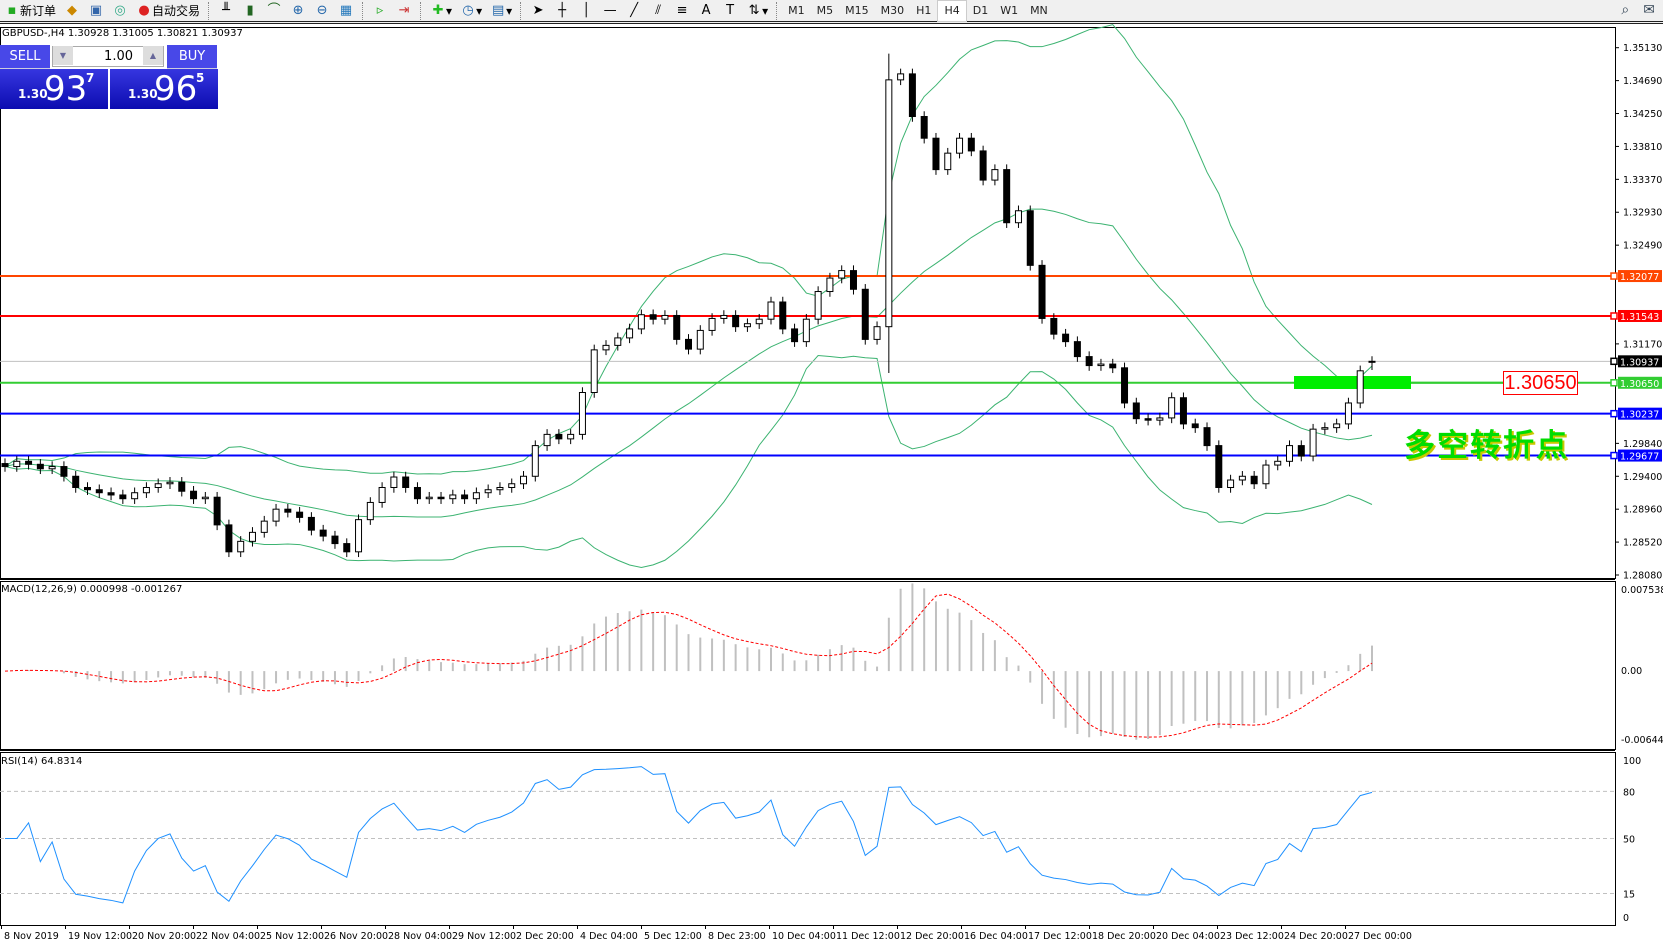 The image size is (1663, 944). What do you see at coordinates (164, 89) in the screenshot?
I see `buy-price-button: 1.30 96 5` at bounding box center [164, 89].